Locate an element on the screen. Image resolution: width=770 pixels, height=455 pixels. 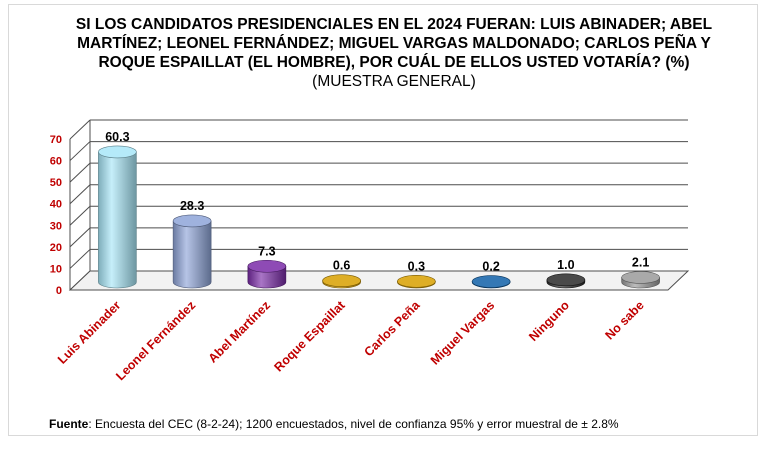
y-tick-label: 30 is located at coordinates (56, 226).